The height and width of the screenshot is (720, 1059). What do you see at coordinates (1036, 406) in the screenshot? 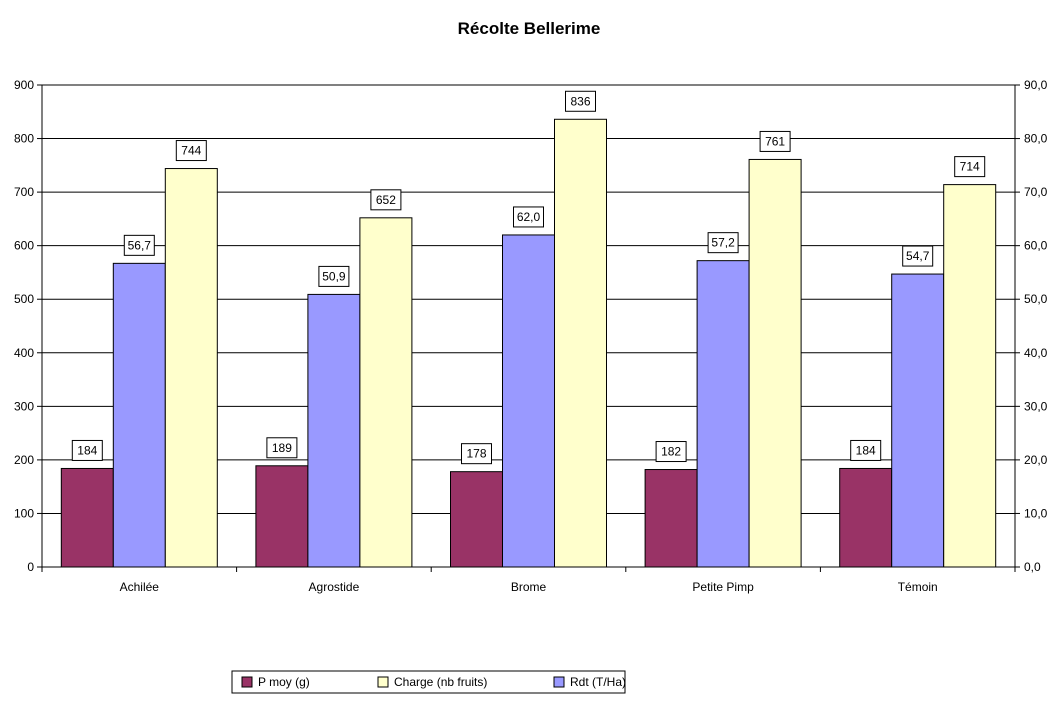
I see `y-right-tick-label: 30,0` at bounding box center [1036, 406].